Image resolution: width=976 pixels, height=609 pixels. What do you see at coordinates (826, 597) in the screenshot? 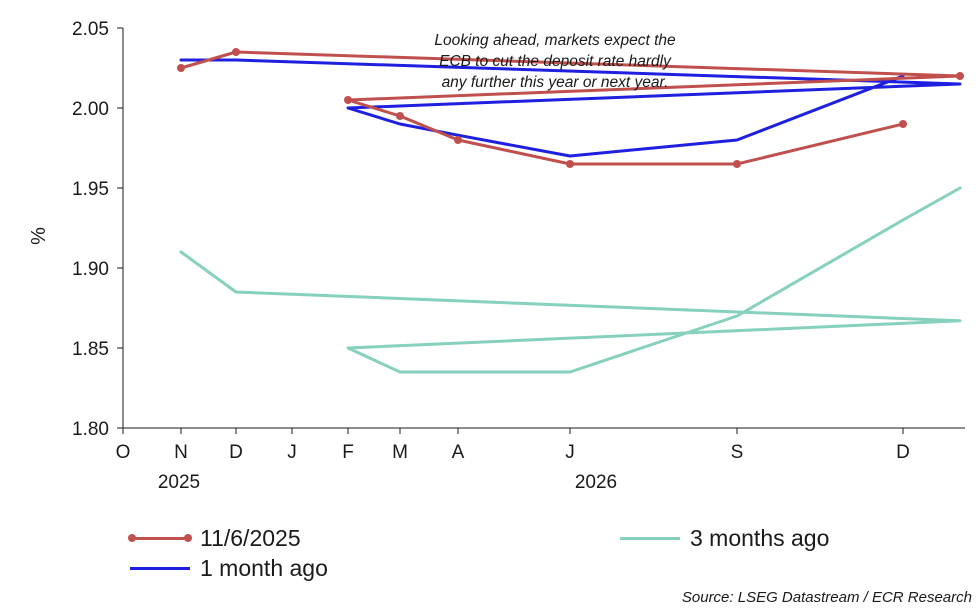
I see `source-note: Source: LSEG Datastream / ECR Research` at bounding box center [826, 597].